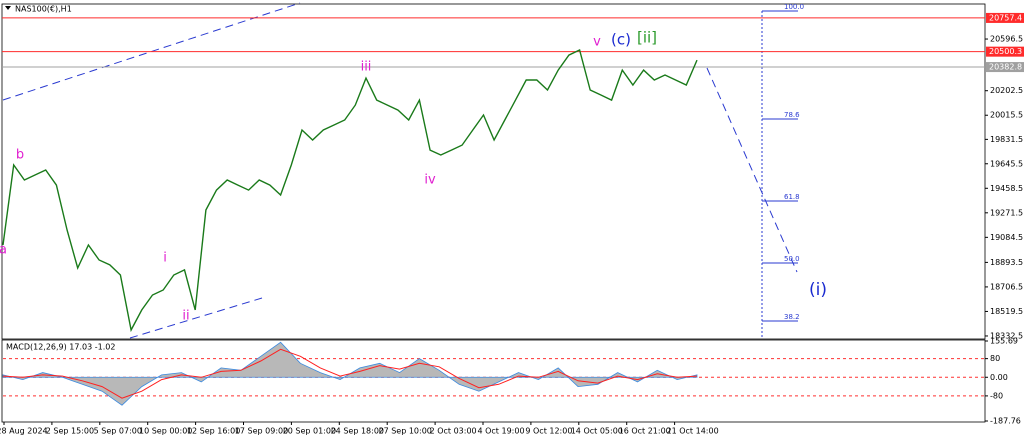 Image resolution: width=1024 pixels, height=441 pixels. What do you see at coordinates (1006, 237) in the screenshot?
I see `y-tick-label: 19084.5` at bounding box center [1006, 237].